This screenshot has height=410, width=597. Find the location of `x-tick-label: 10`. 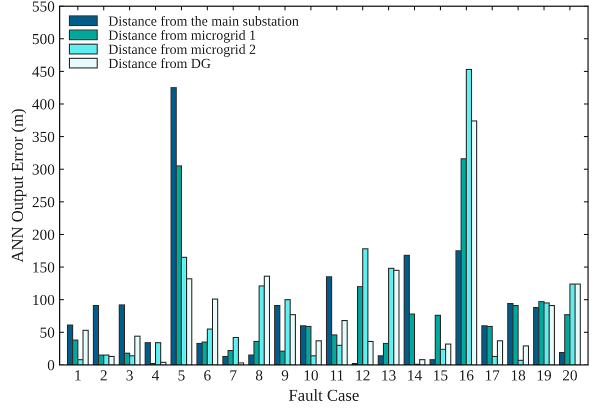

x-tick-label: 10 is located at coordinates (311, 375).